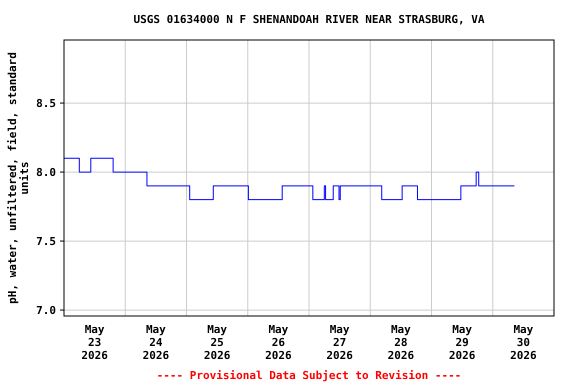 The width and height of the screenshot is (576, 384). Describe the element at coordinates (217, 342) in the screenshot. I see `x-tick-label: May 25 2026` at that location.